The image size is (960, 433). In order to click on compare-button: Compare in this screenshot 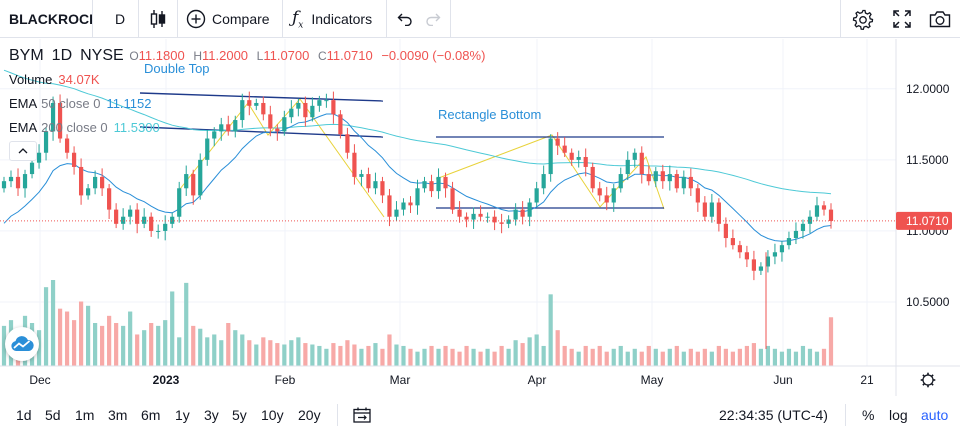, I will do `click(228, 19)`.